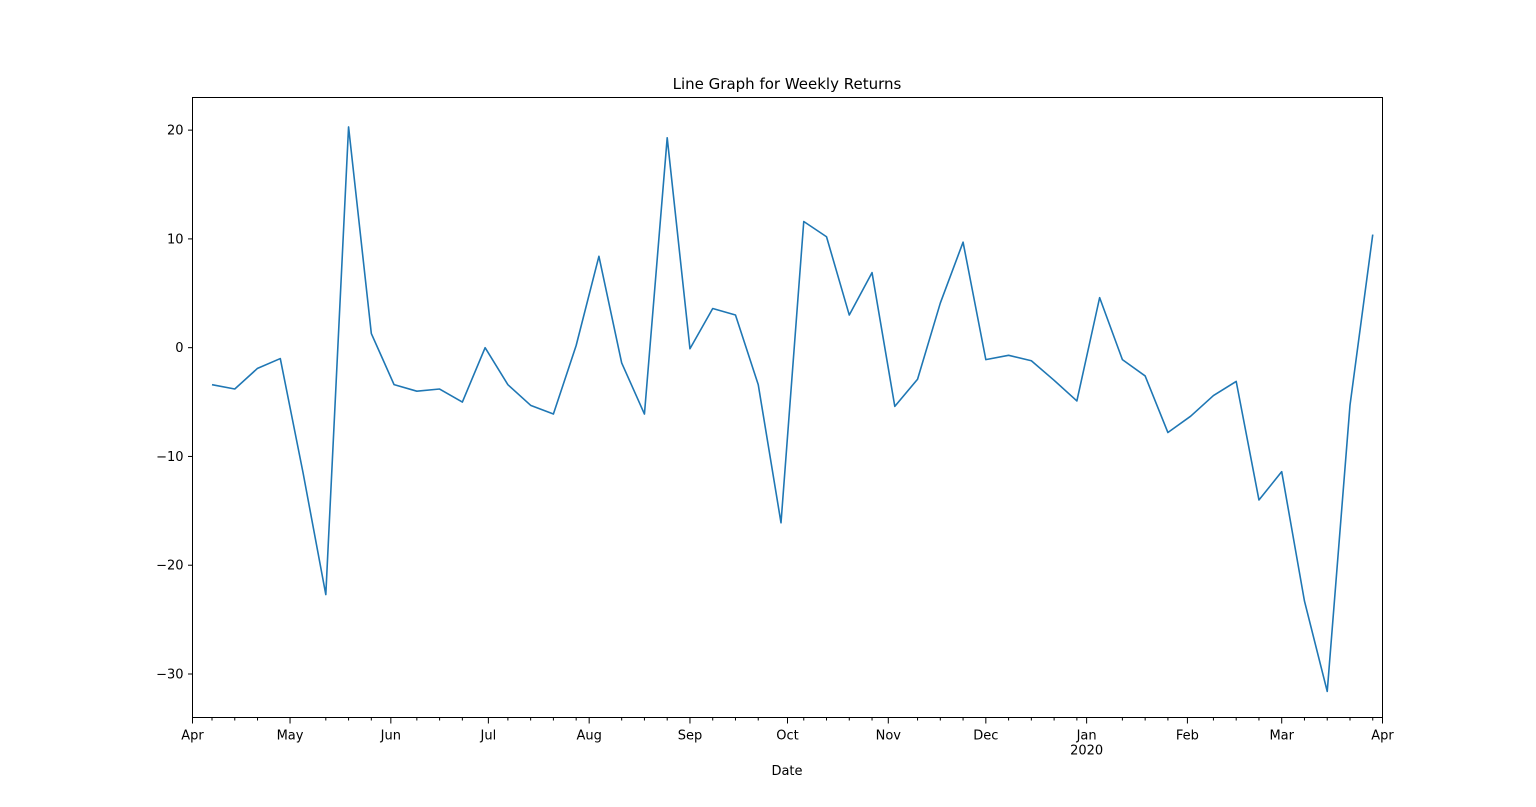 This screenshot has height=807, width=1536. What do you see at coordinates (787, 736) in the screenshot?
I see `x-tick-label: Oct` at bounding box center [787, 736].